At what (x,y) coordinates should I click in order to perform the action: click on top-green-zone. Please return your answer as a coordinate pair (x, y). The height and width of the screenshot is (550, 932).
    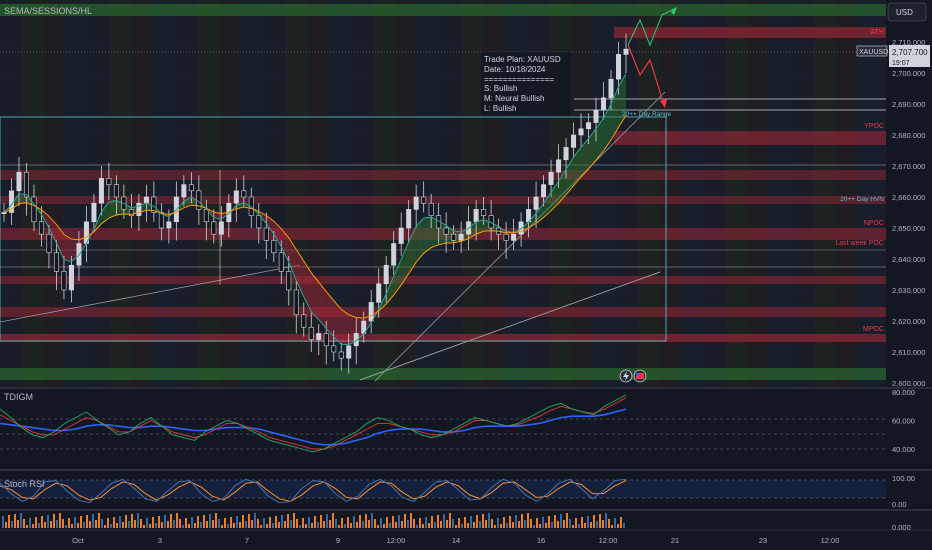
    Looking at the image, I should click on (443, 10).